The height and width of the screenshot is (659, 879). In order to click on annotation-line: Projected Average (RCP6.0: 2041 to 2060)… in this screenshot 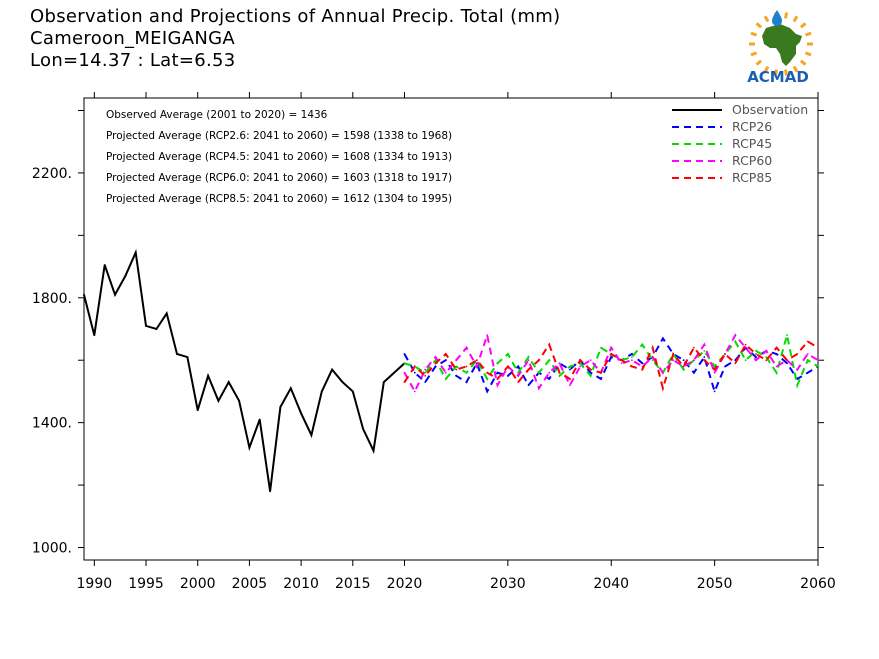, I will do `click(279, 178)`.